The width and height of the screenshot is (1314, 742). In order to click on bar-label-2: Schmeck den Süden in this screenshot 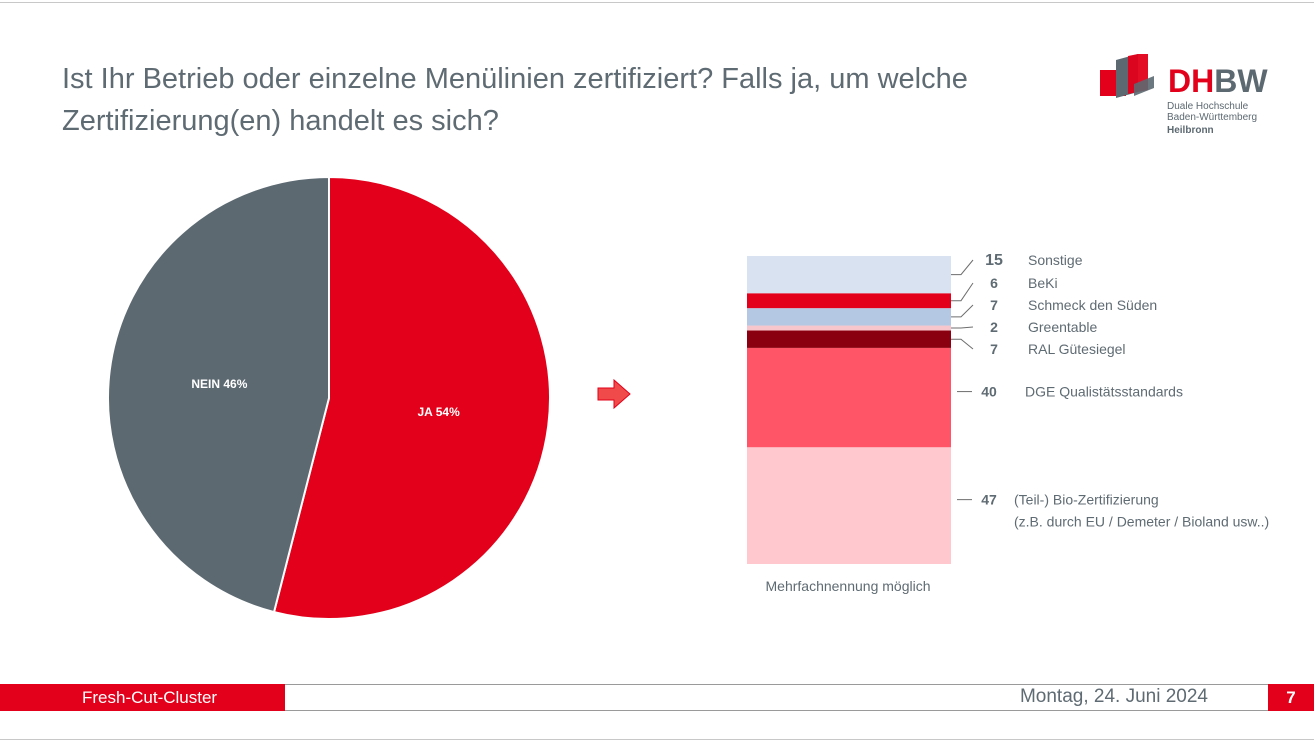, I will do `click(1092, 305)`.